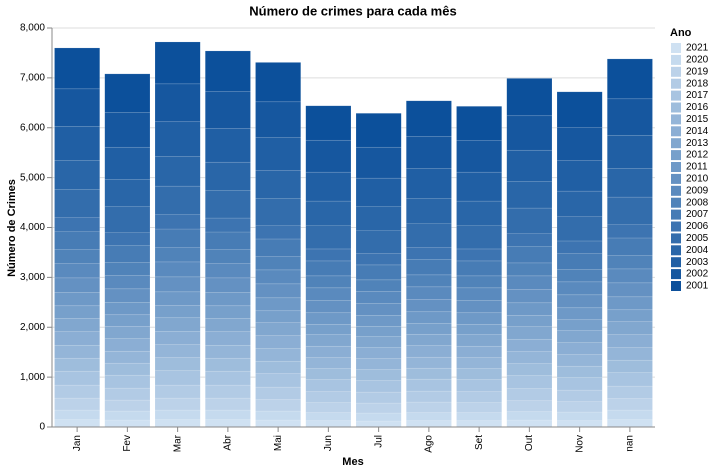 This screenshot has height=472, width=715. I want to click on x-tick-label: Fev, so click(127, 443).